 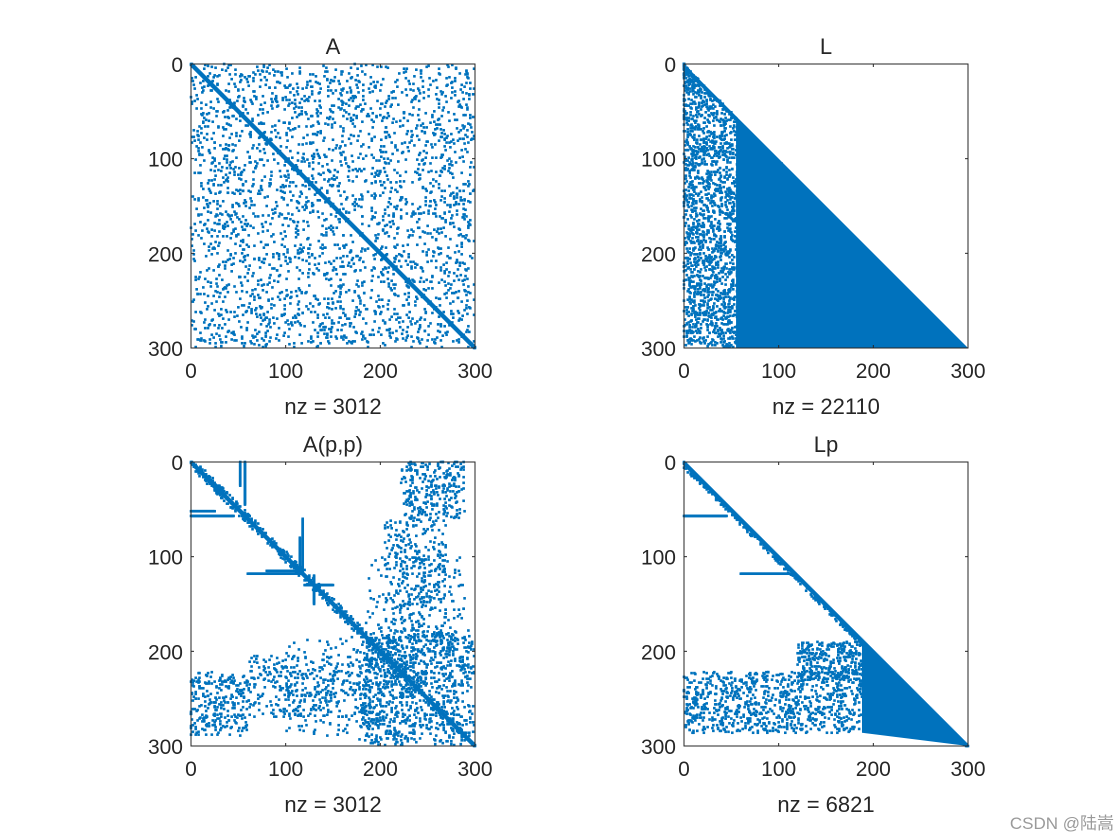 What do you see at coordinates (165, 254) in the screenshot?
I see `y-tick-label: 200` at bounding box center [165, 254].